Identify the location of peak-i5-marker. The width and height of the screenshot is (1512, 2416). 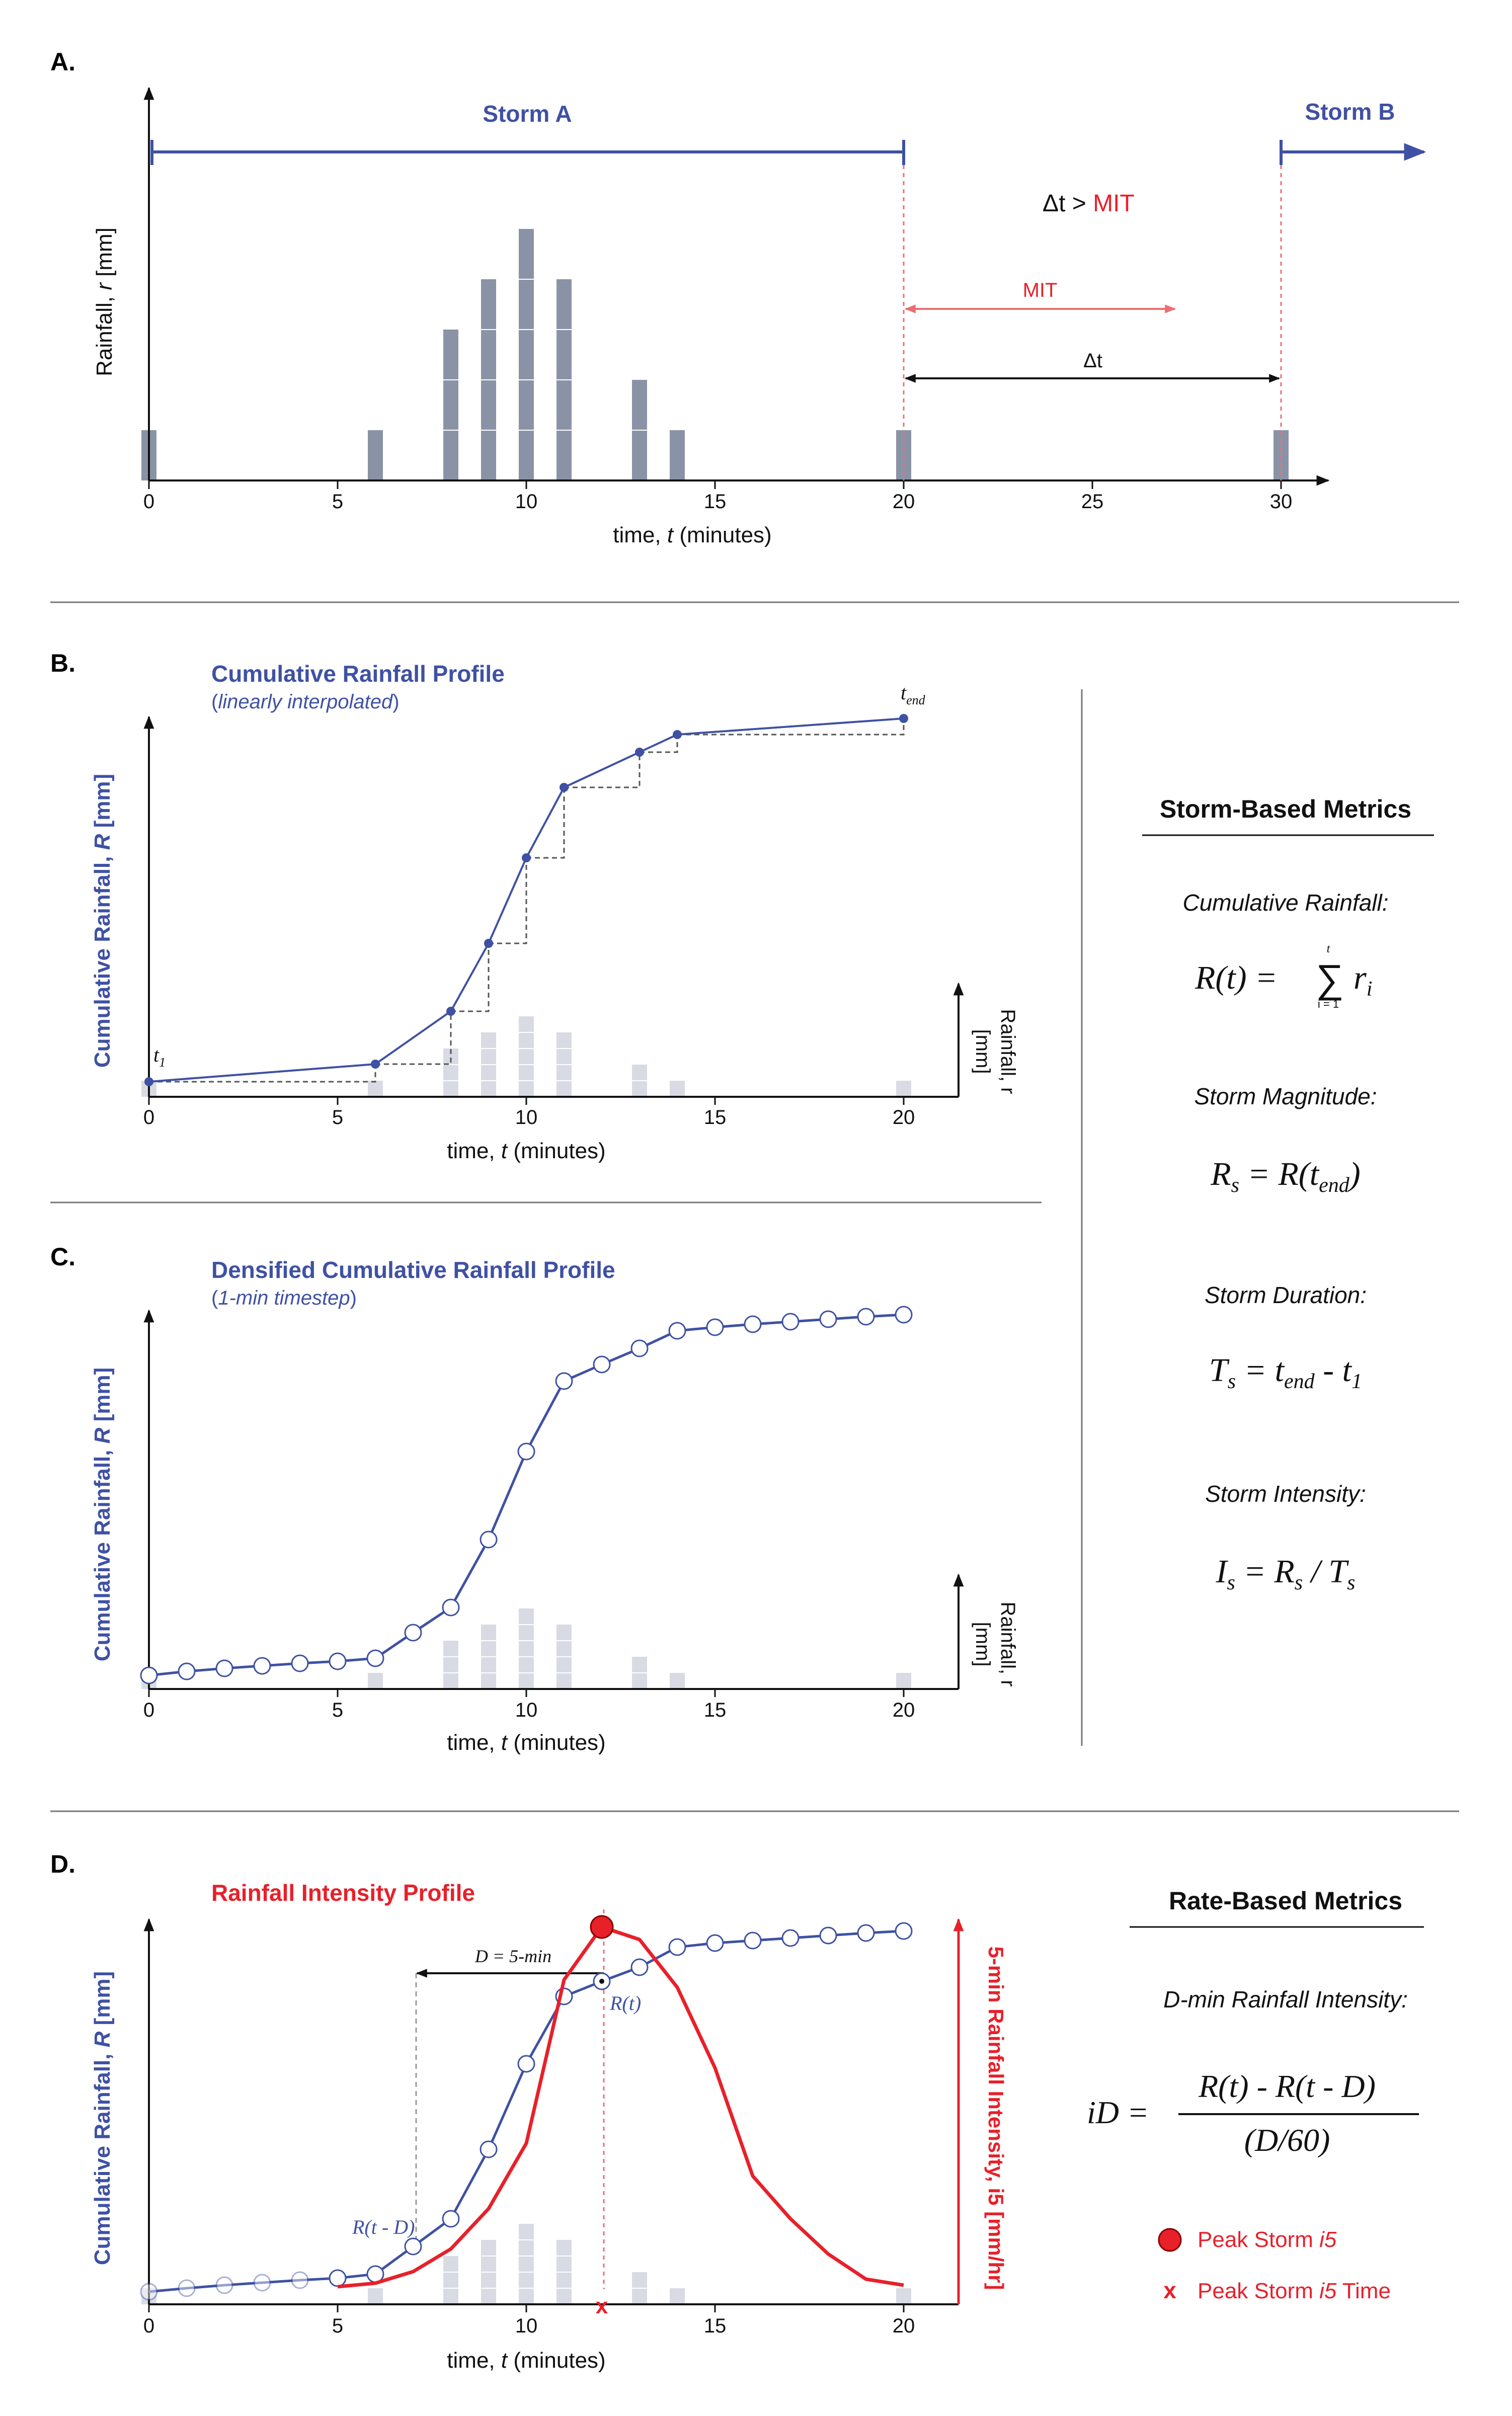
(602, 1927).